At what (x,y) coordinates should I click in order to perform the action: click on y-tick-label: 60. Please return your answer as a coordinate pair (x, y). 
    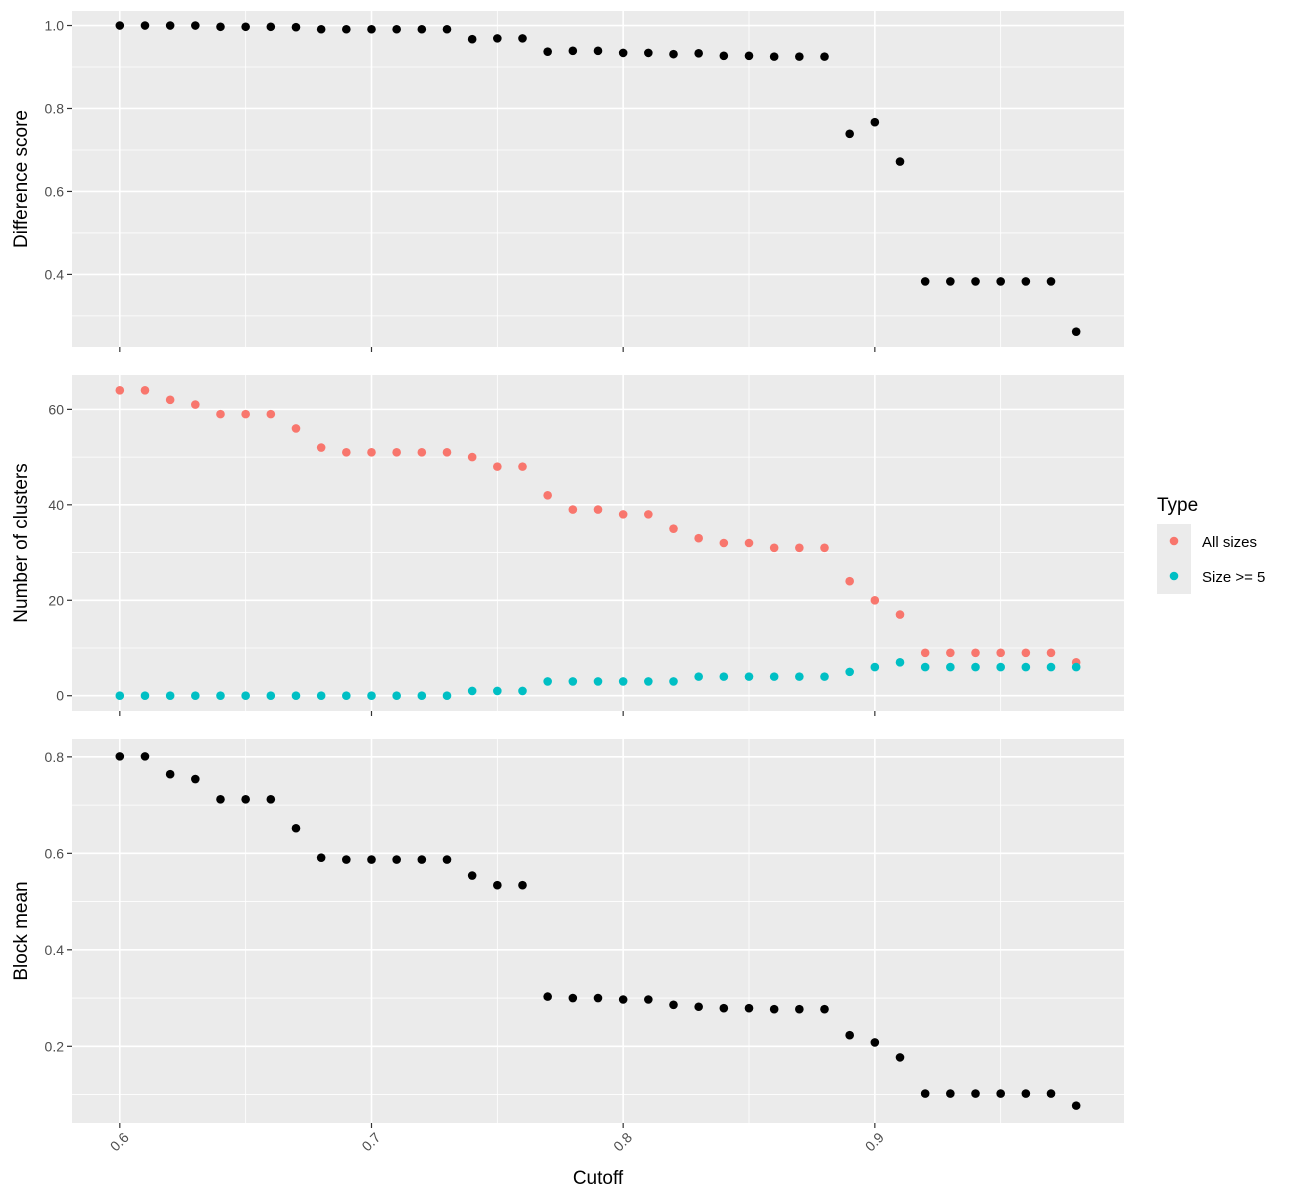
    Looking at the image, I should click on (56, 409).